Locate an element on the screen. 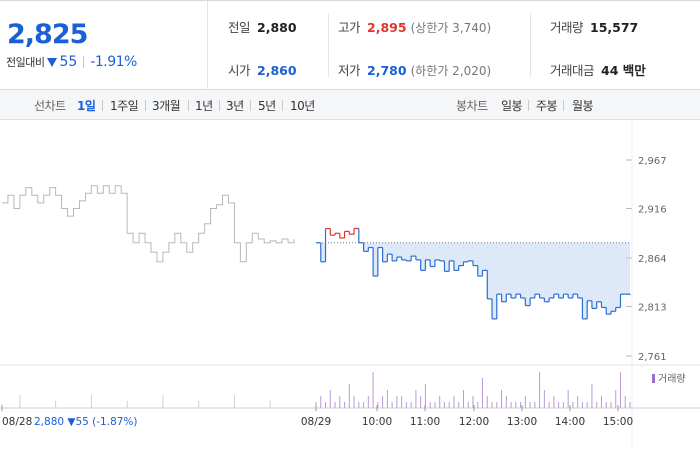  prev-close-stat: 전일 2,880 is located at coordinates (262, 26).